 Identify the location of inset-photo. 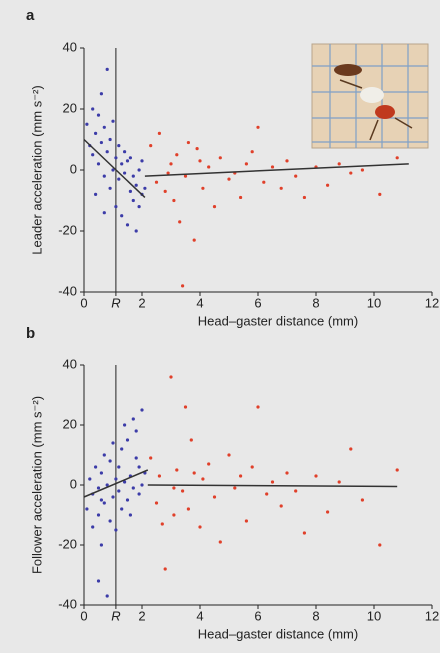
(370, 96).